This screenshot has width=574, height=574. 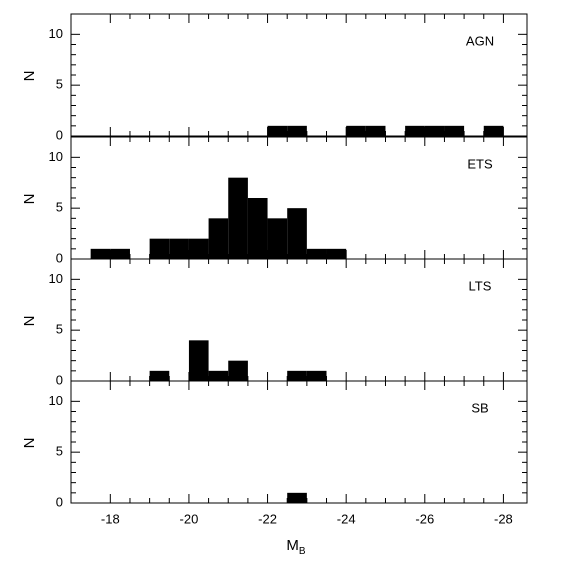 What do you see at coordinates (189, 518) in the screenshot?
I see `x-tick-label: -20` at bounding box center [189, 518].